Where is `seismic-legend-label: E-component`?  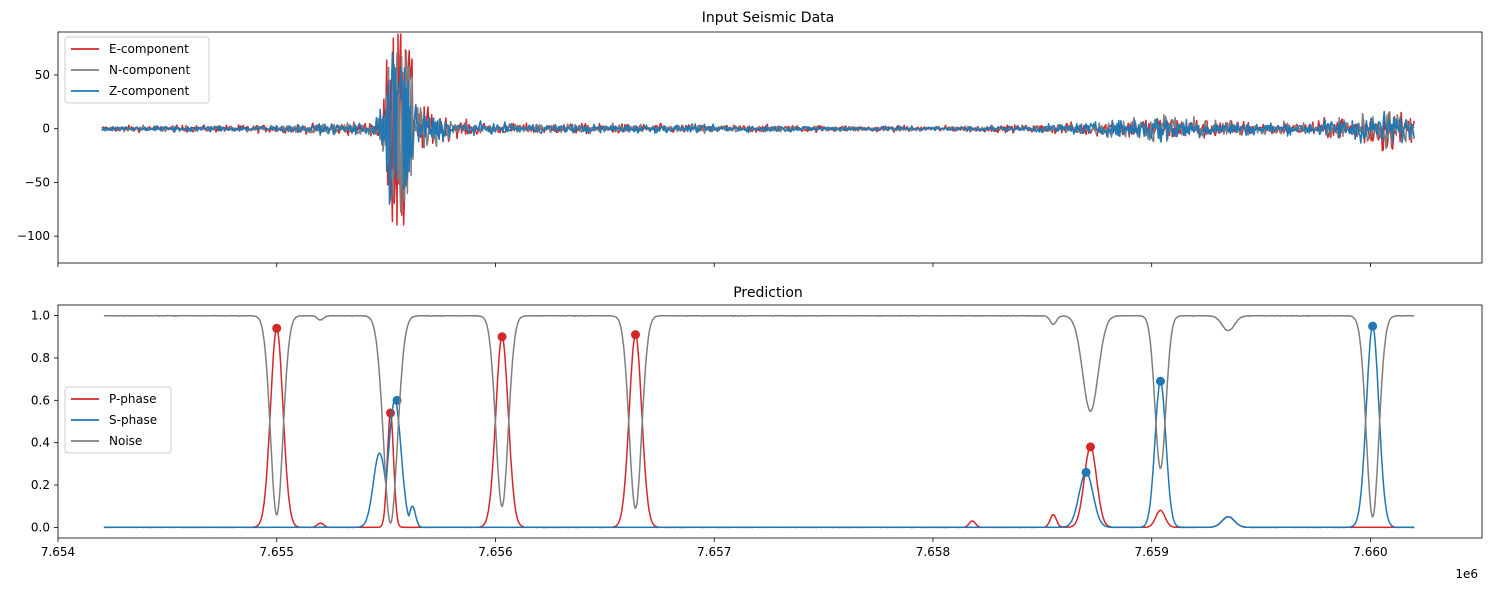 seismic-legend-label: E-component is located at coordinates (149, 49).